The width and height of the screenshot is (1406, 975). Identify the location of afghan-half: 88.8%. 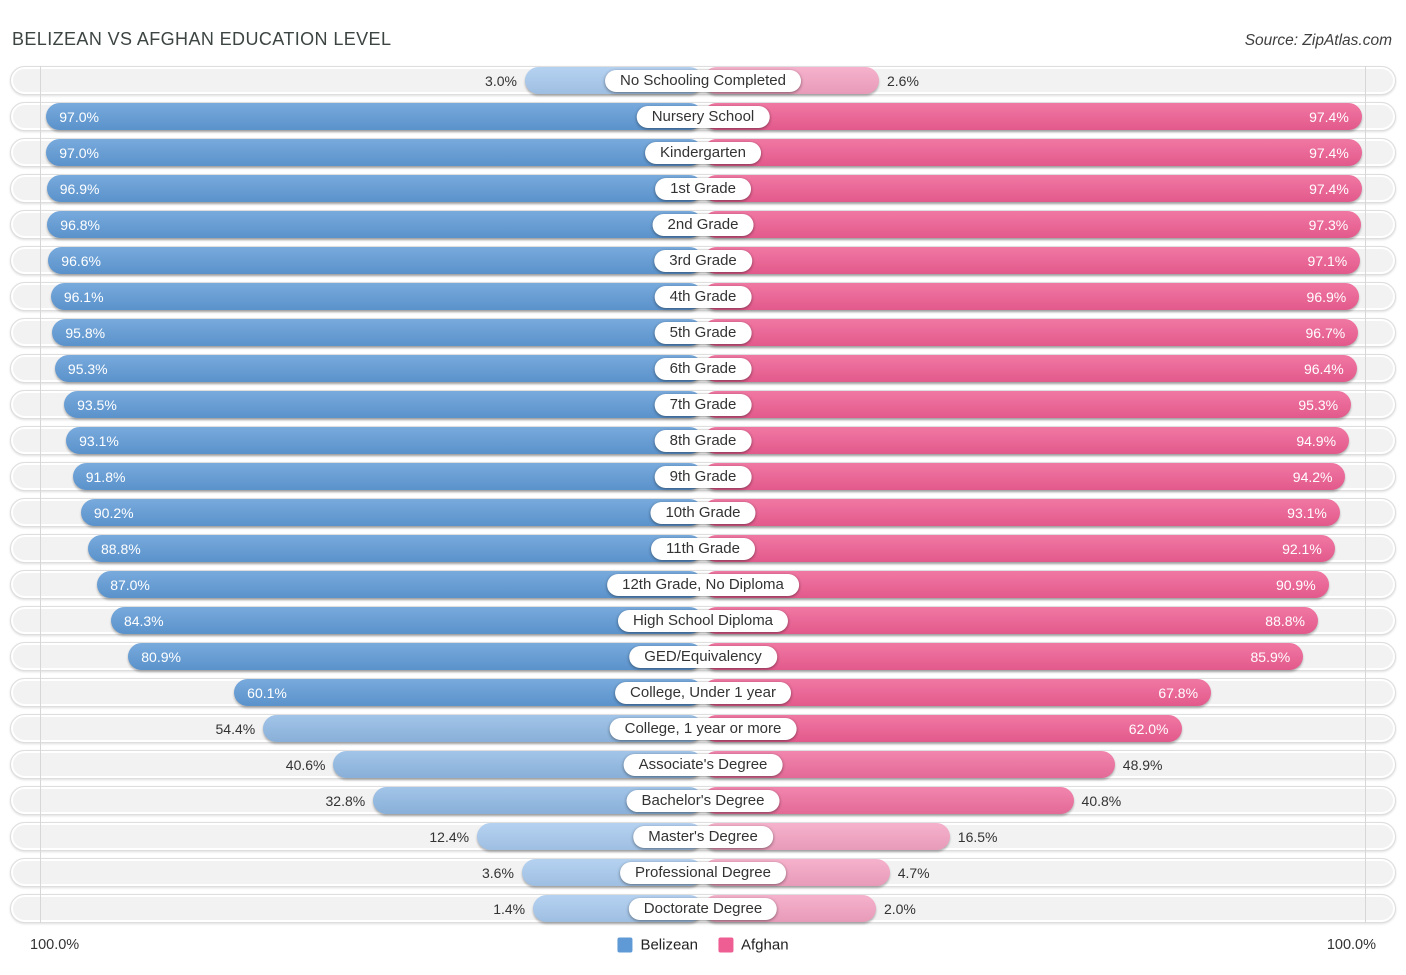
(1049, 620).